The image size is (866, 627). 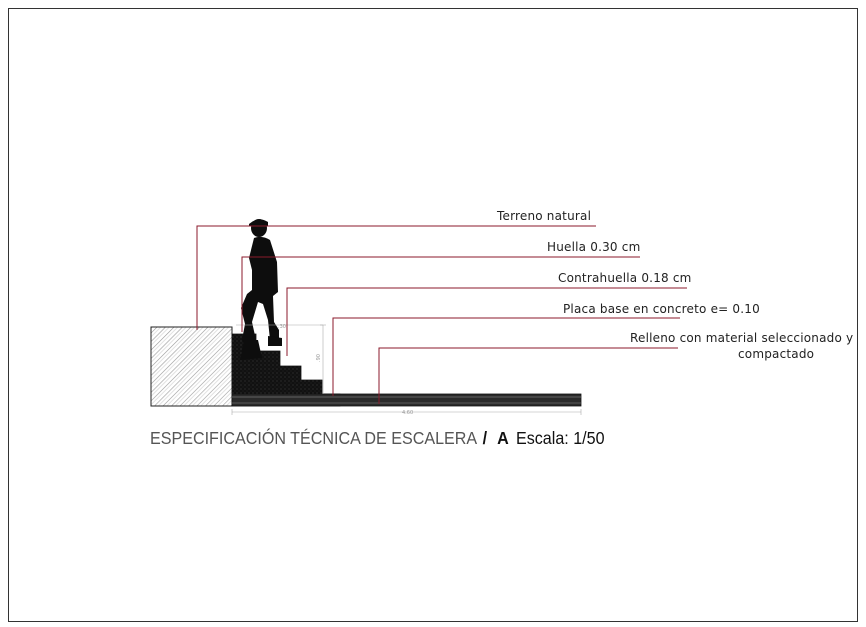 What do you see at coordinates (594, 247) in the screenshot?
I see `label-huella: Huella 0.30 cm` at bounding box center [594, 247].